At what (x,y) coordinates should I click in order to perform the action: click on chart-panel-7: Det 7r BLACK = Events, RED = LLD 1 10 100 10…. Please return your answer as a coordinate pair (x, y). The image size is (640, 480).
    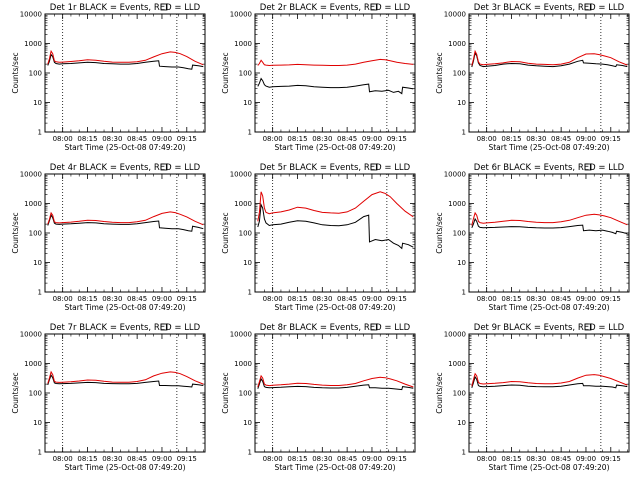
    Looking at the image, I should click on (108, 397).